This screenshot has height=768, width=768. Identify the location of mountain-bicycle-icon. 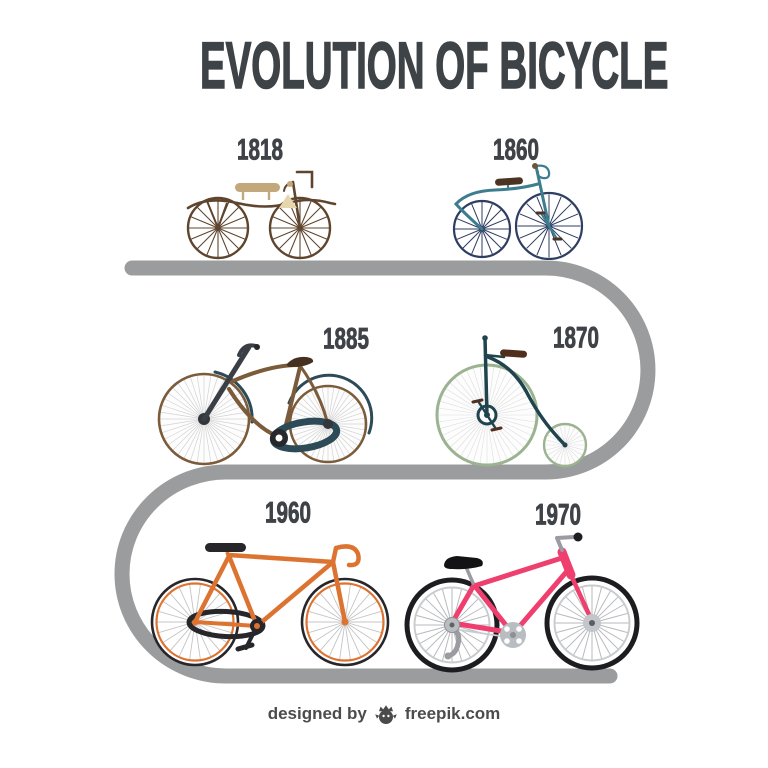
(522, 602).